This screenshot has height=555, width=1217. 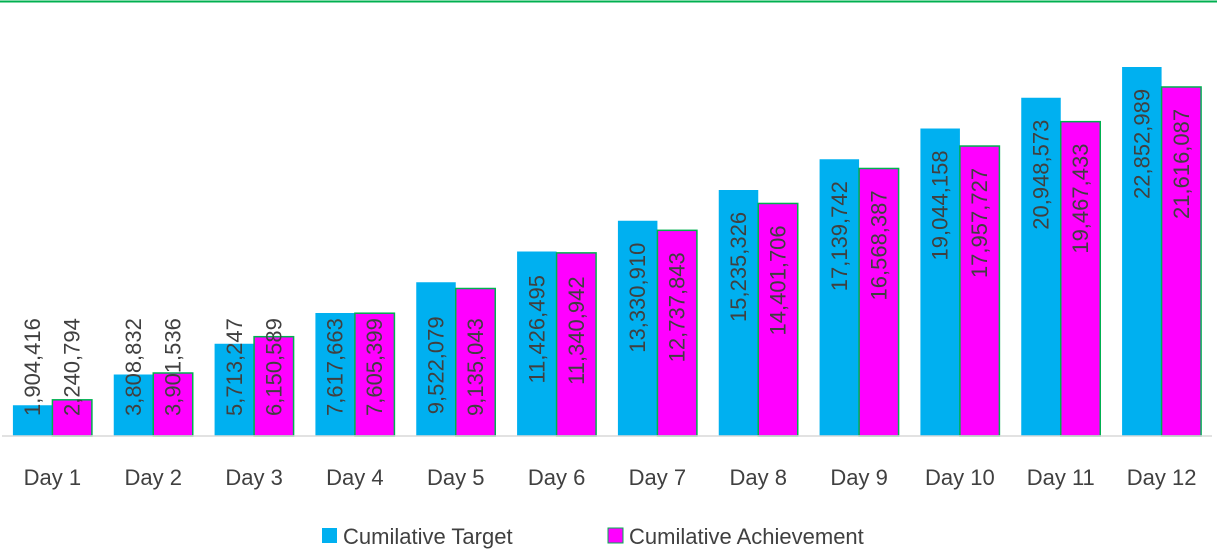 I want to click on x-tick-label: Day 12, so click(x=1162, y=477).